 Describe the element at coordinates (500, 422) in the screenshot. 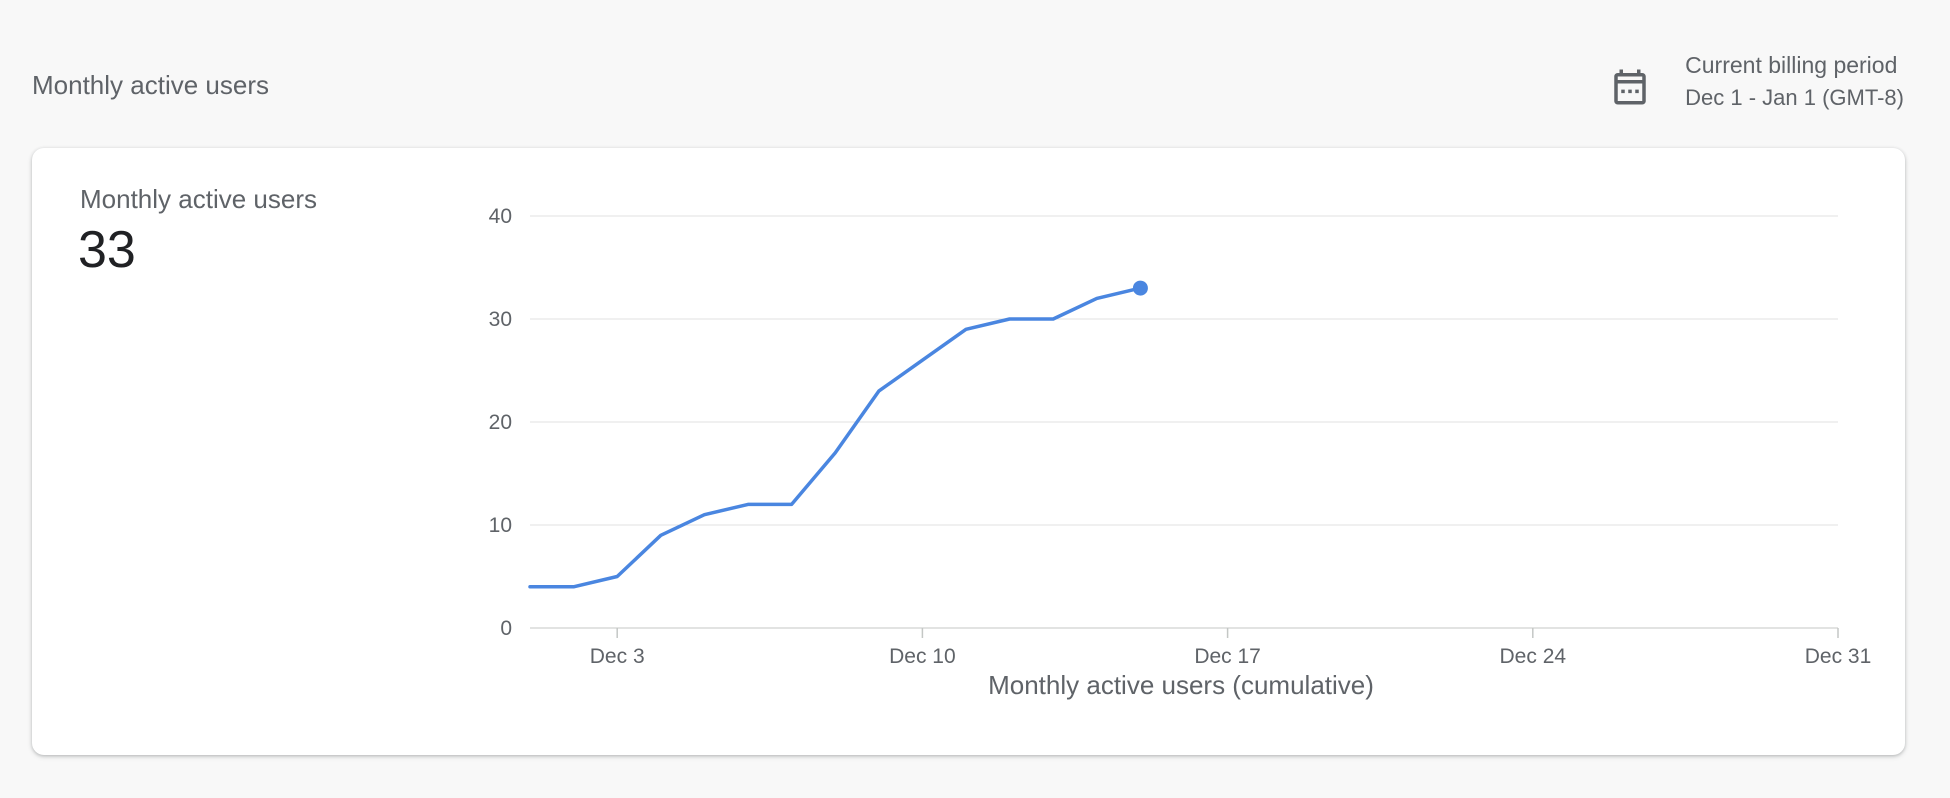

I see `y-tick-label: 20` at that location.